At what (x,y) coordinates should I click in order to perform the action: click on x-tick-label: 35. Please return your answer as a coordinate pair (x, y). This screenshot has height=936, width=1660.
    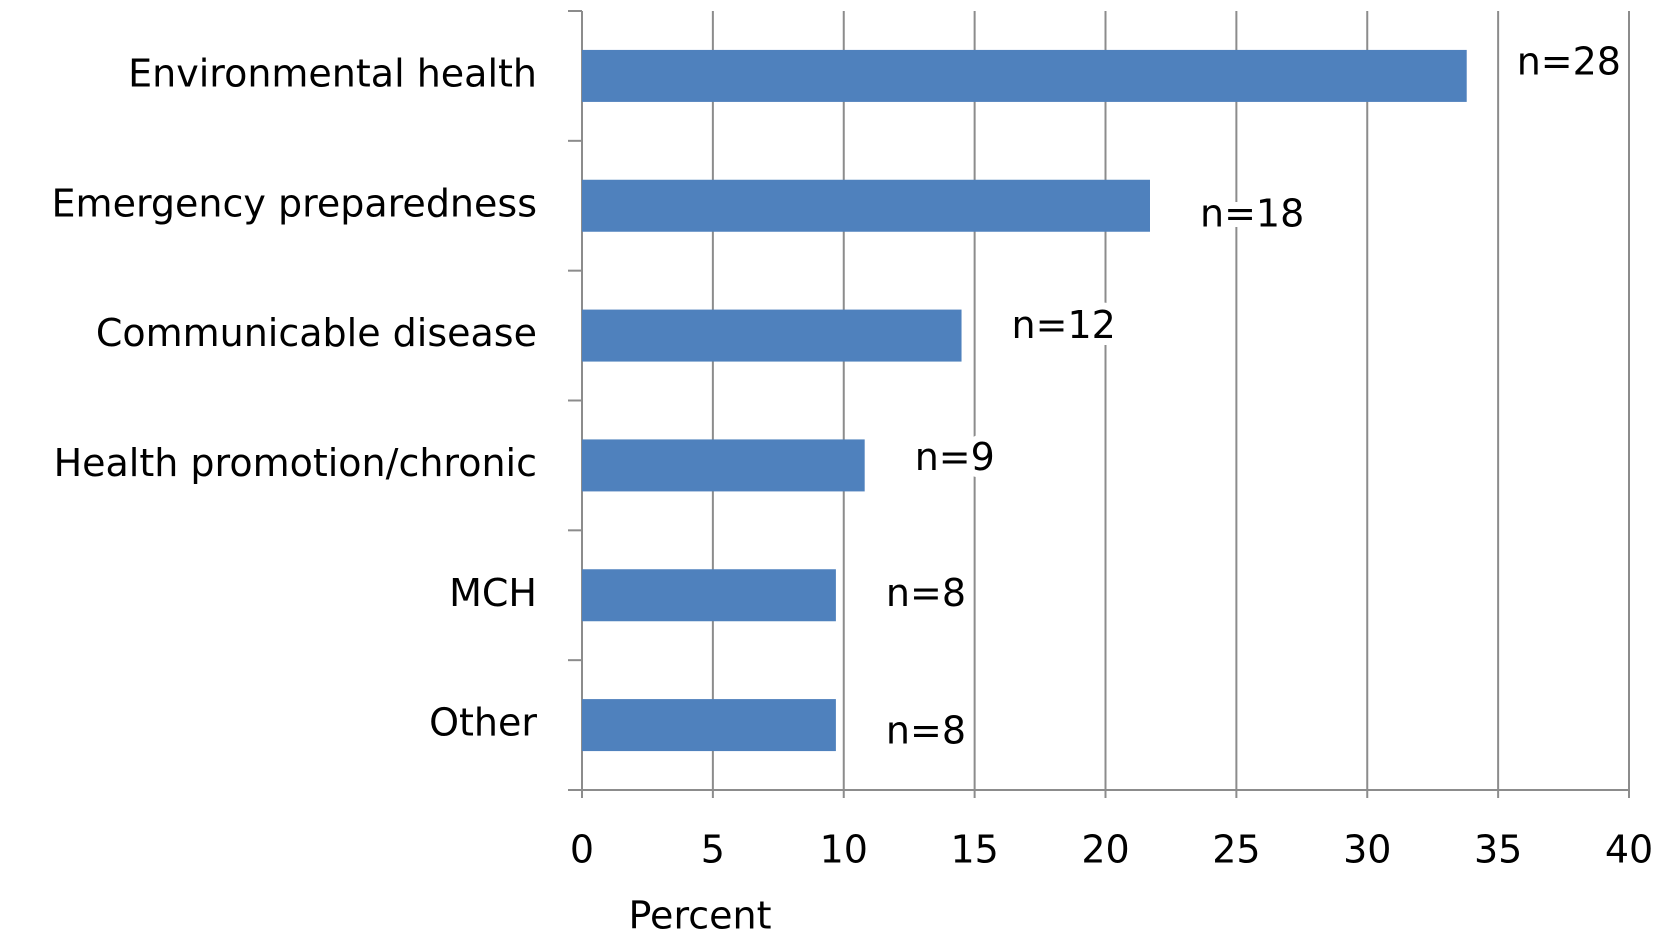
    Looking at the image, I should click on (1498, 850).